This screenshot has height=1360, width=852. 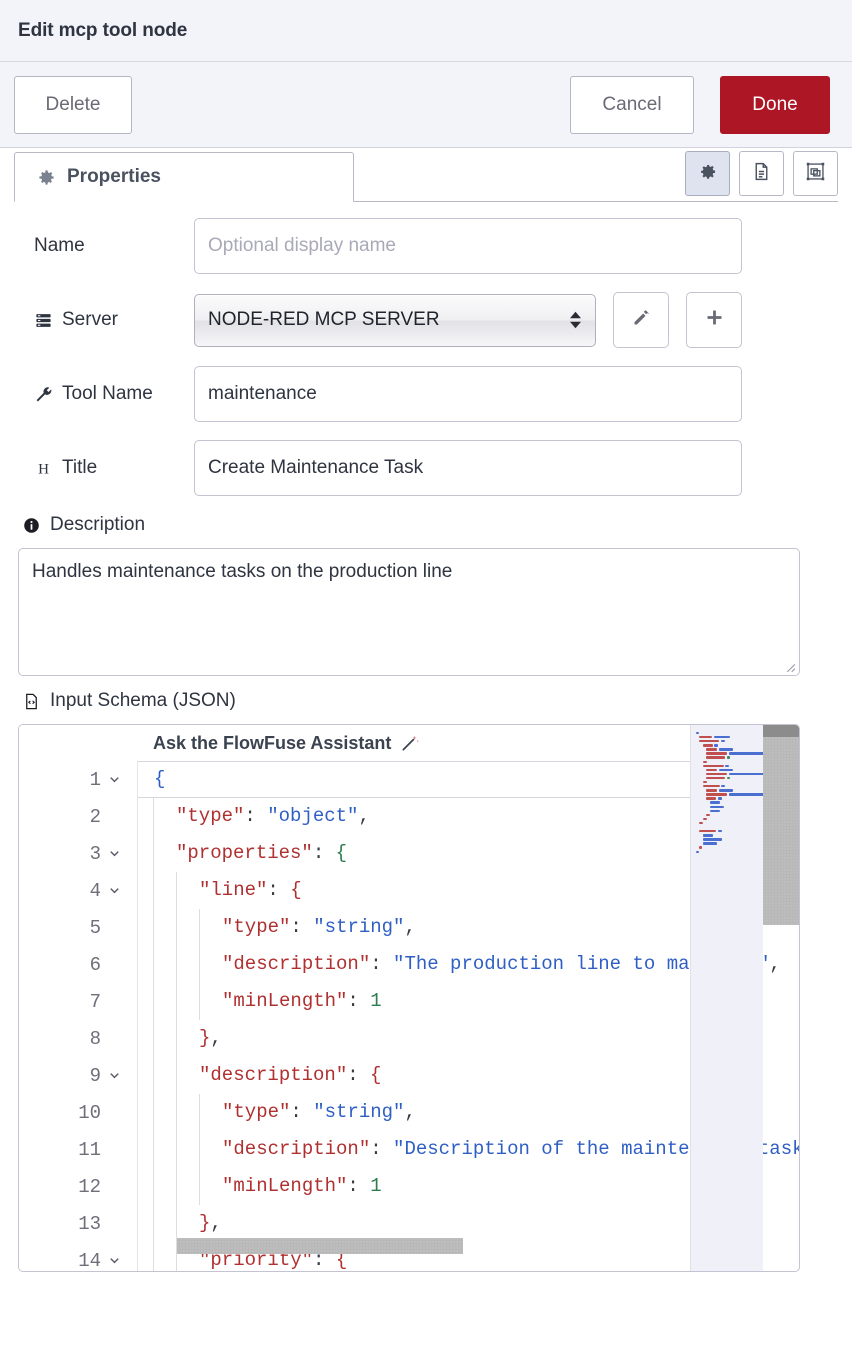 I want to click on line-number-gutter: 123456789101112131415, so click(x=78, y=998).